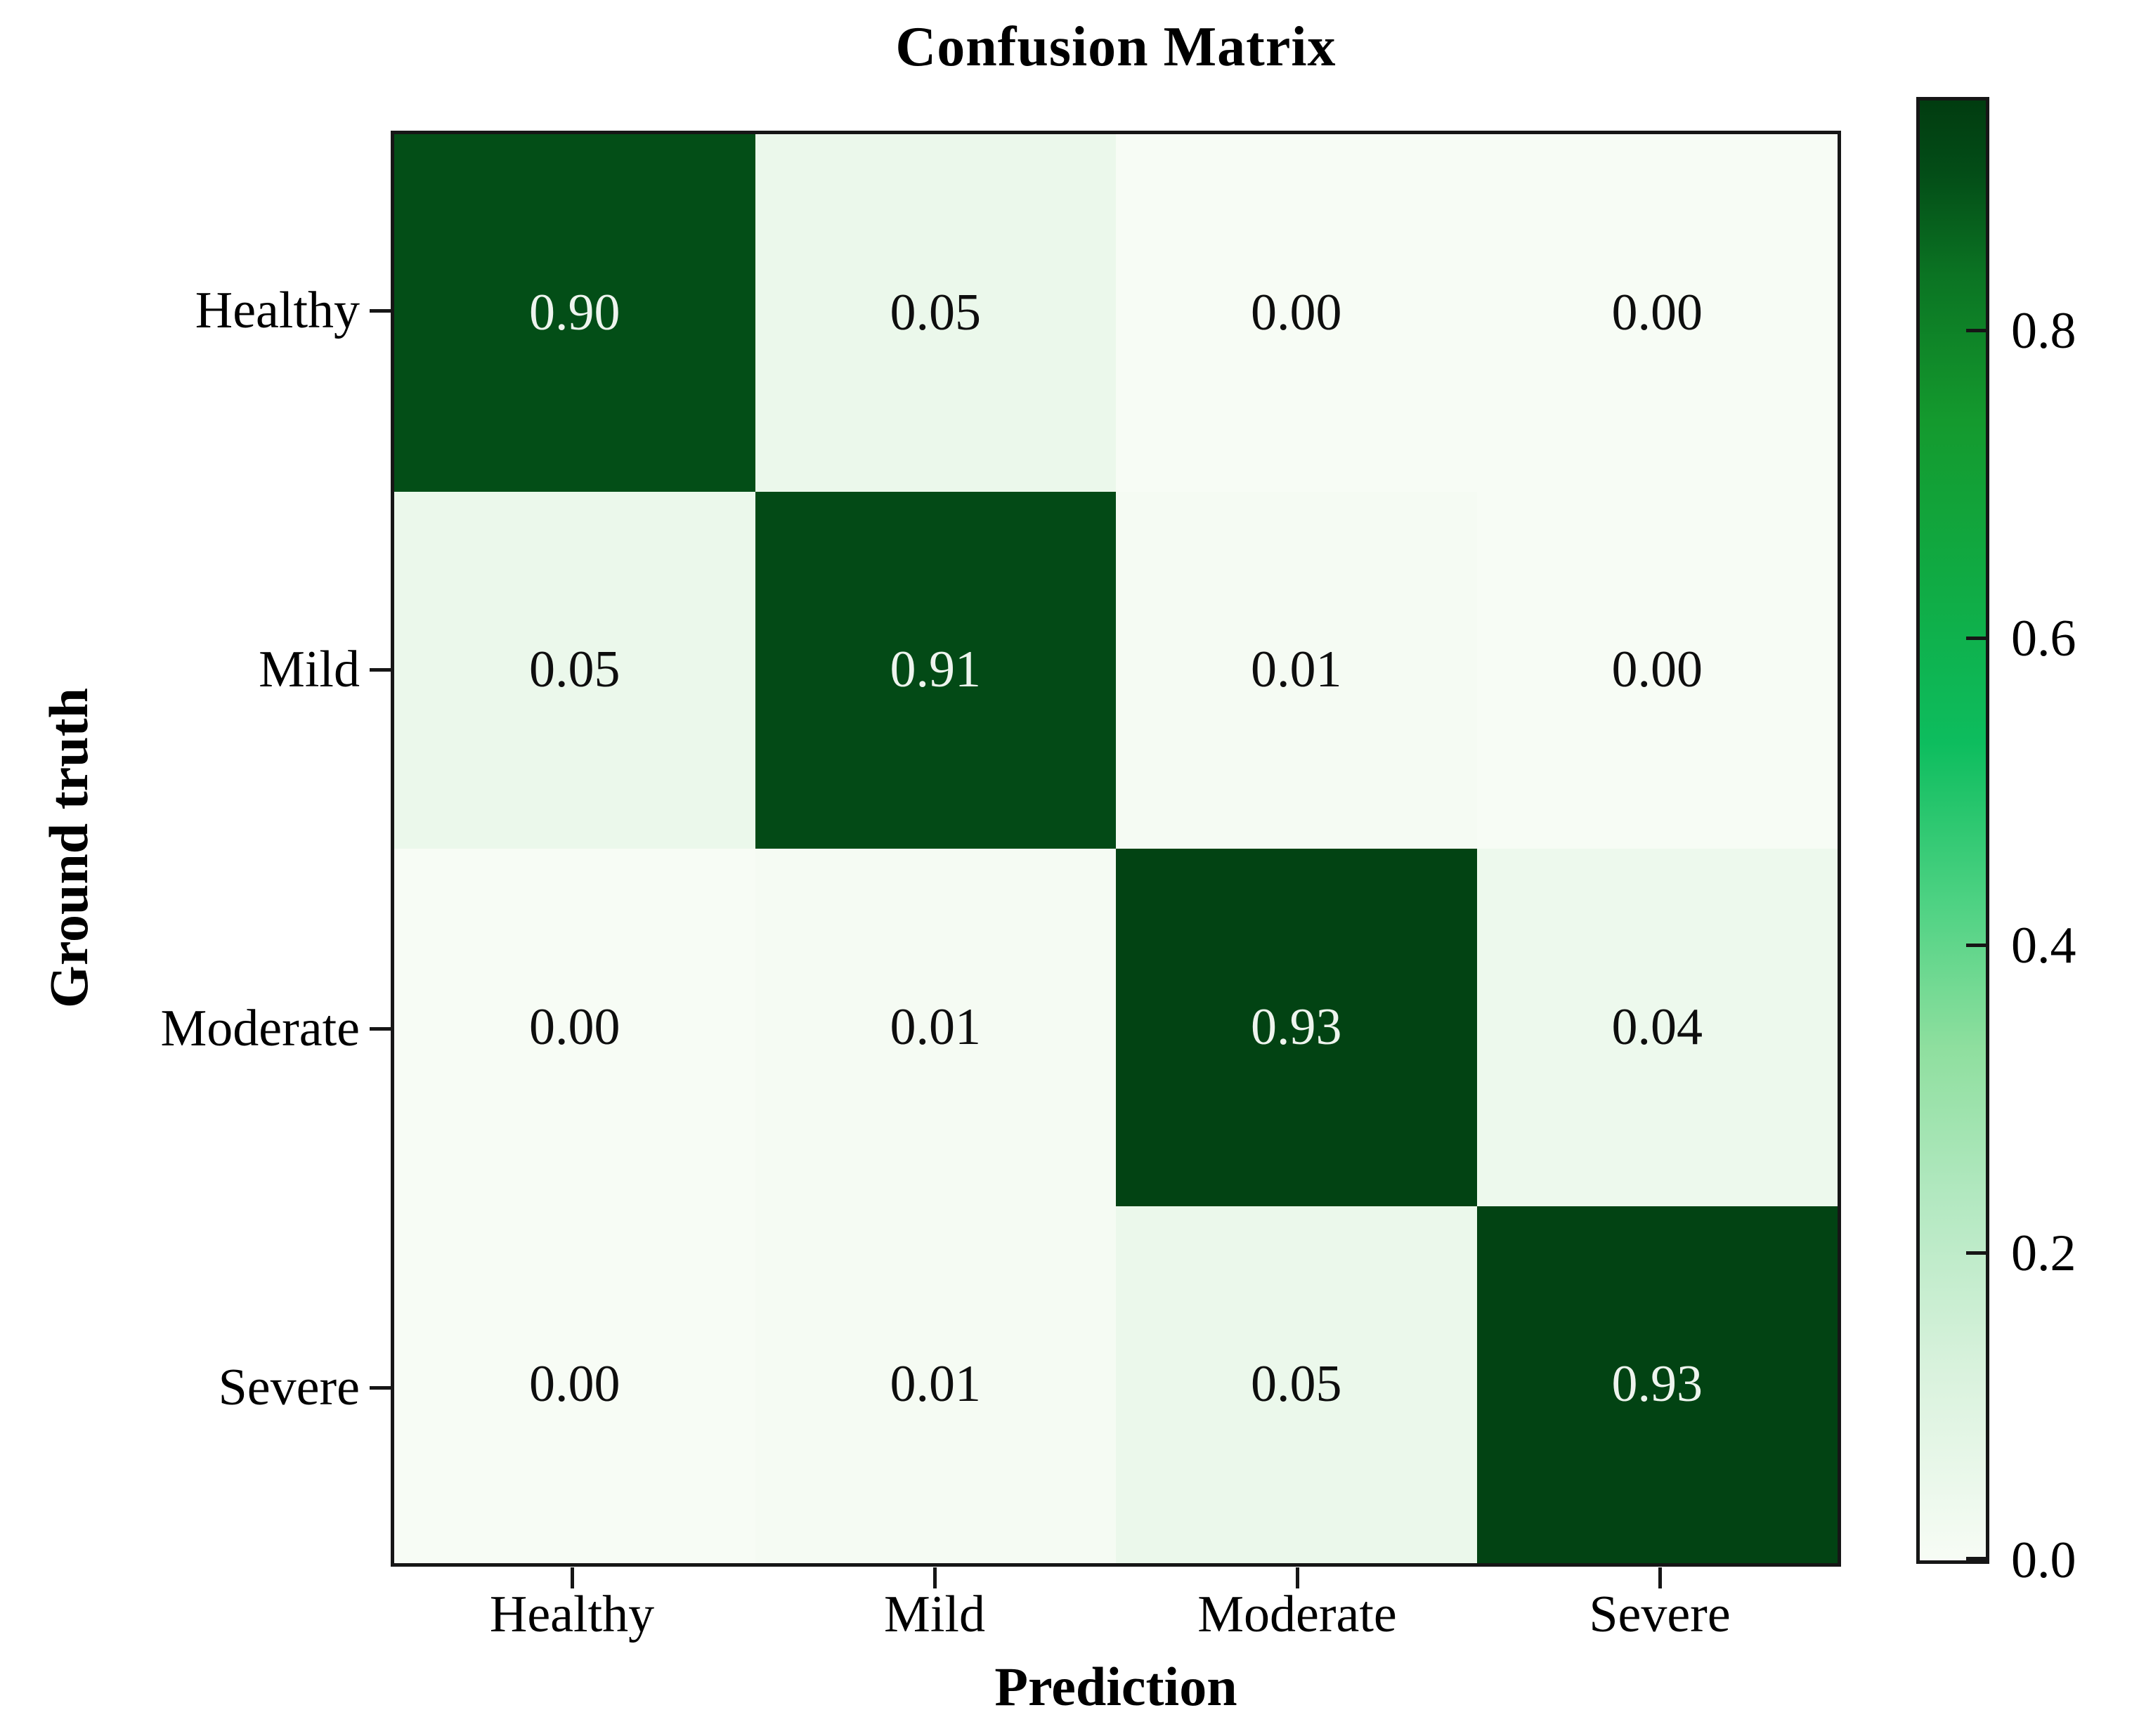 The image size is (2139, 1736). What do you see at coordinates (1657, 1384) in the screenshot?
I see `heatmap-cell-severe-severe: 0.93` at bounding box center [1657, 1384].